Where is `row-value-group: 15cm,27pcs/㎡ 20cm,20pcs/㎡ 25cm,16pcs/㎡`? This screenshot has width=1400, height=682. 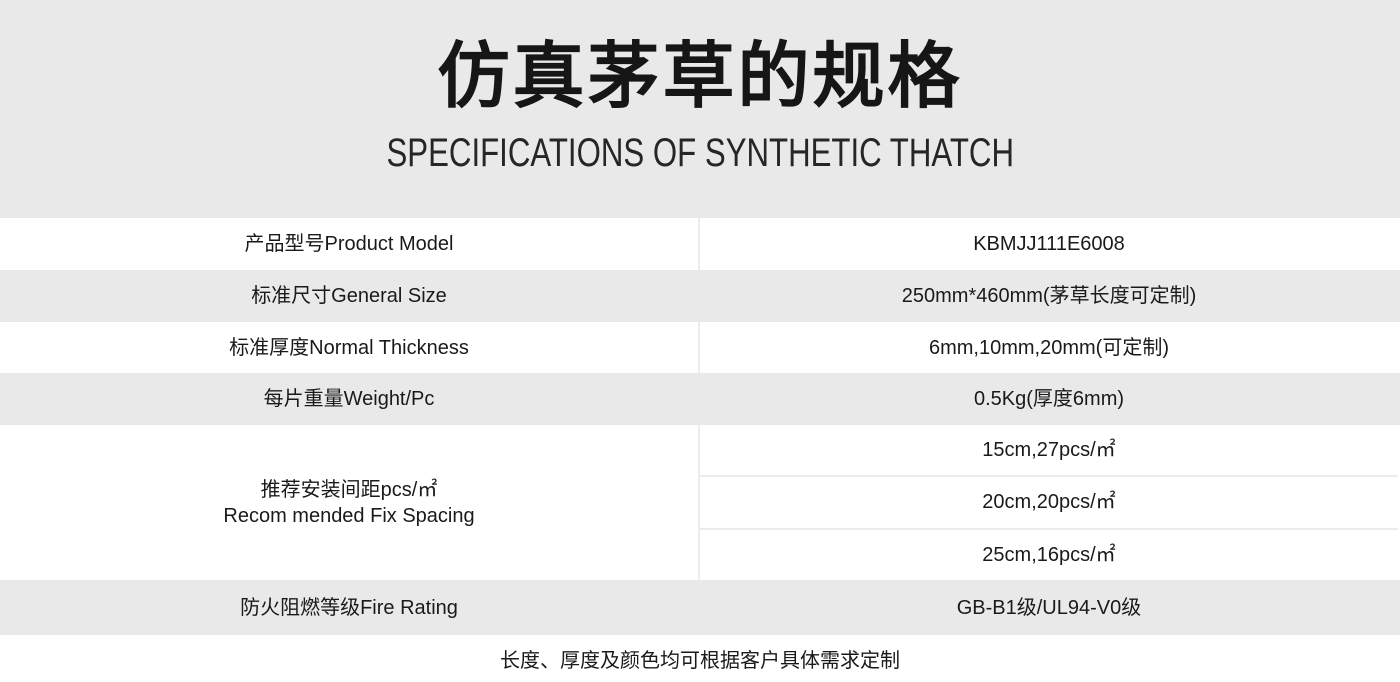 row-value-group: 15cm,27pcs/㎡ 20cm,20pcs/㎡ 25cm,16pcs/㎡ is located at coordinates (1049, 502).